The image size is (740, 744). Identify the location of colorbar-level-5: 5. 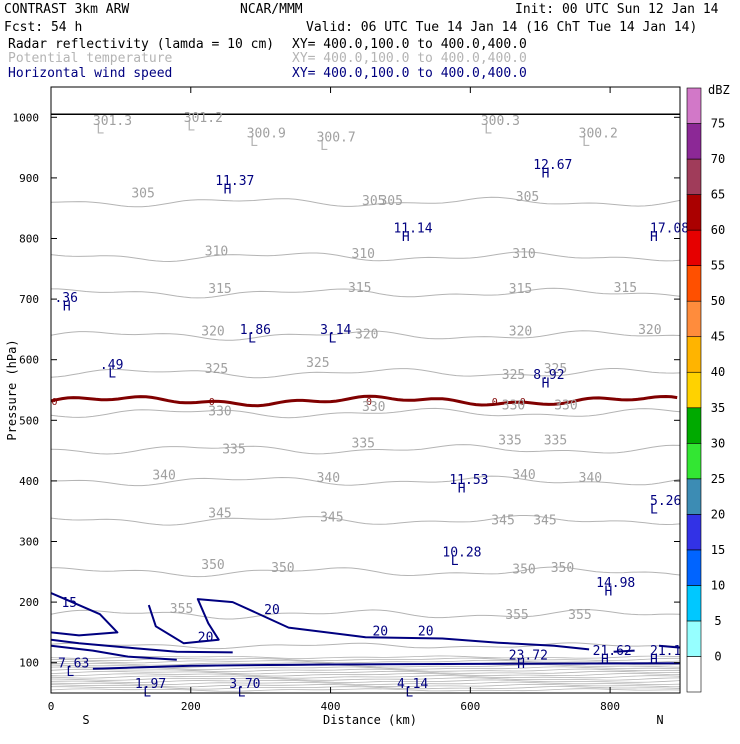
(717, 621).